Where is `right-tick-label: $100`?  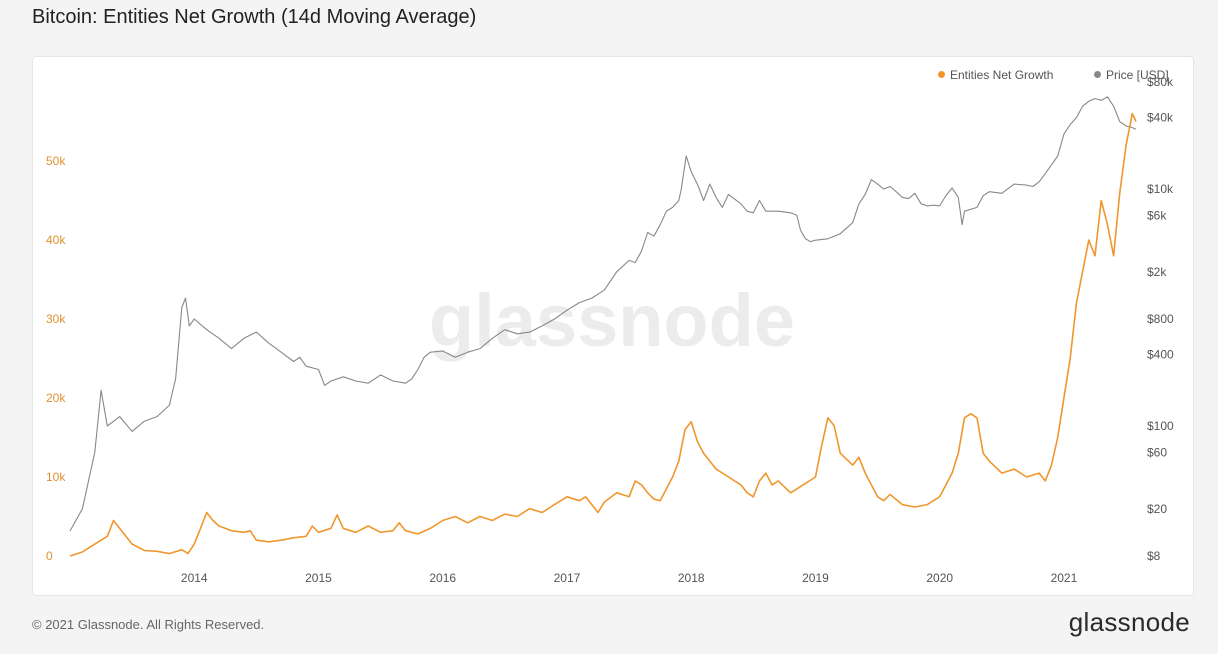 right-tick-label: $100 is located at coordinates (1160, 426).